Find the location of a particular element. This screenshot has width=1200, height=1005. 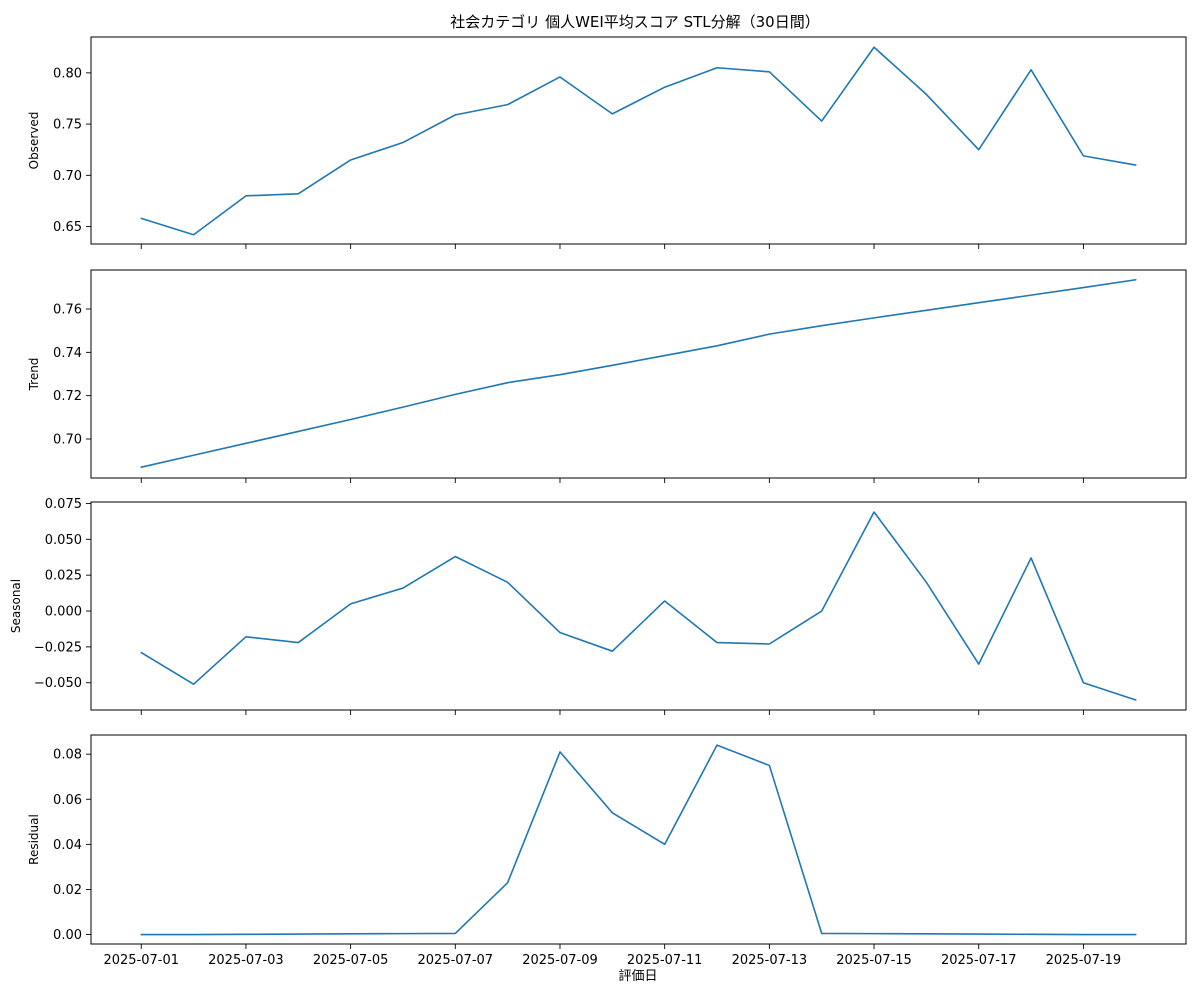

y-tick-label: 0.72 is located at coordinates (67, 396).